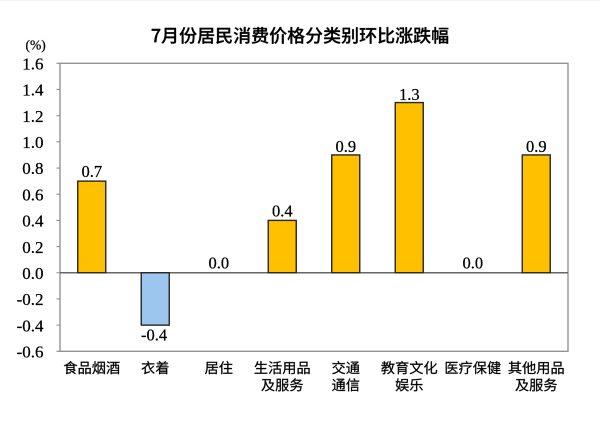 The width and height of the screenshot is (600, 428). Describe the element at coordinates (33, 90) in the screenshot. I see `svg-text: 1.4` at that location.